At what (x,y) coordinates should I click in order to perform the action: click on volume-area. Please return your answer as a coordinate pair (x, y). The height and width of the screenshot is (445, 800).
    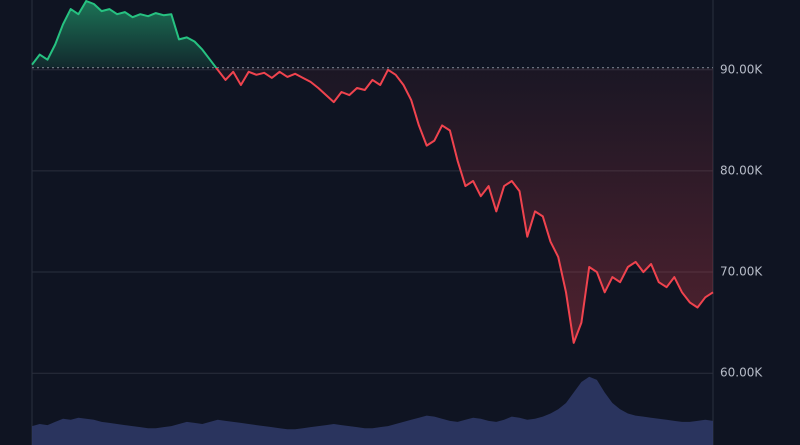
    Looking at the image, I should click on (372, 410).